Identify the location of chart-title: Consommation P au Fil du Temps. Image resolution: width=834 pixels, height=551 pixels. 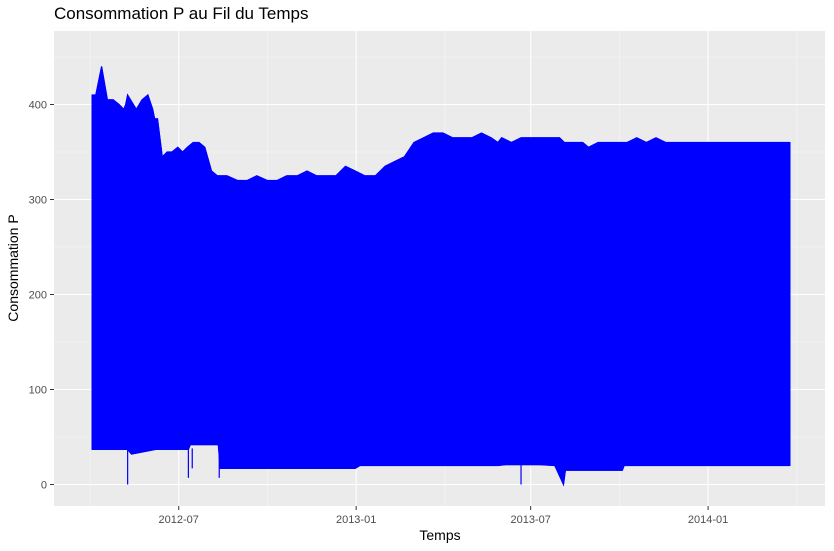
(181, 13).